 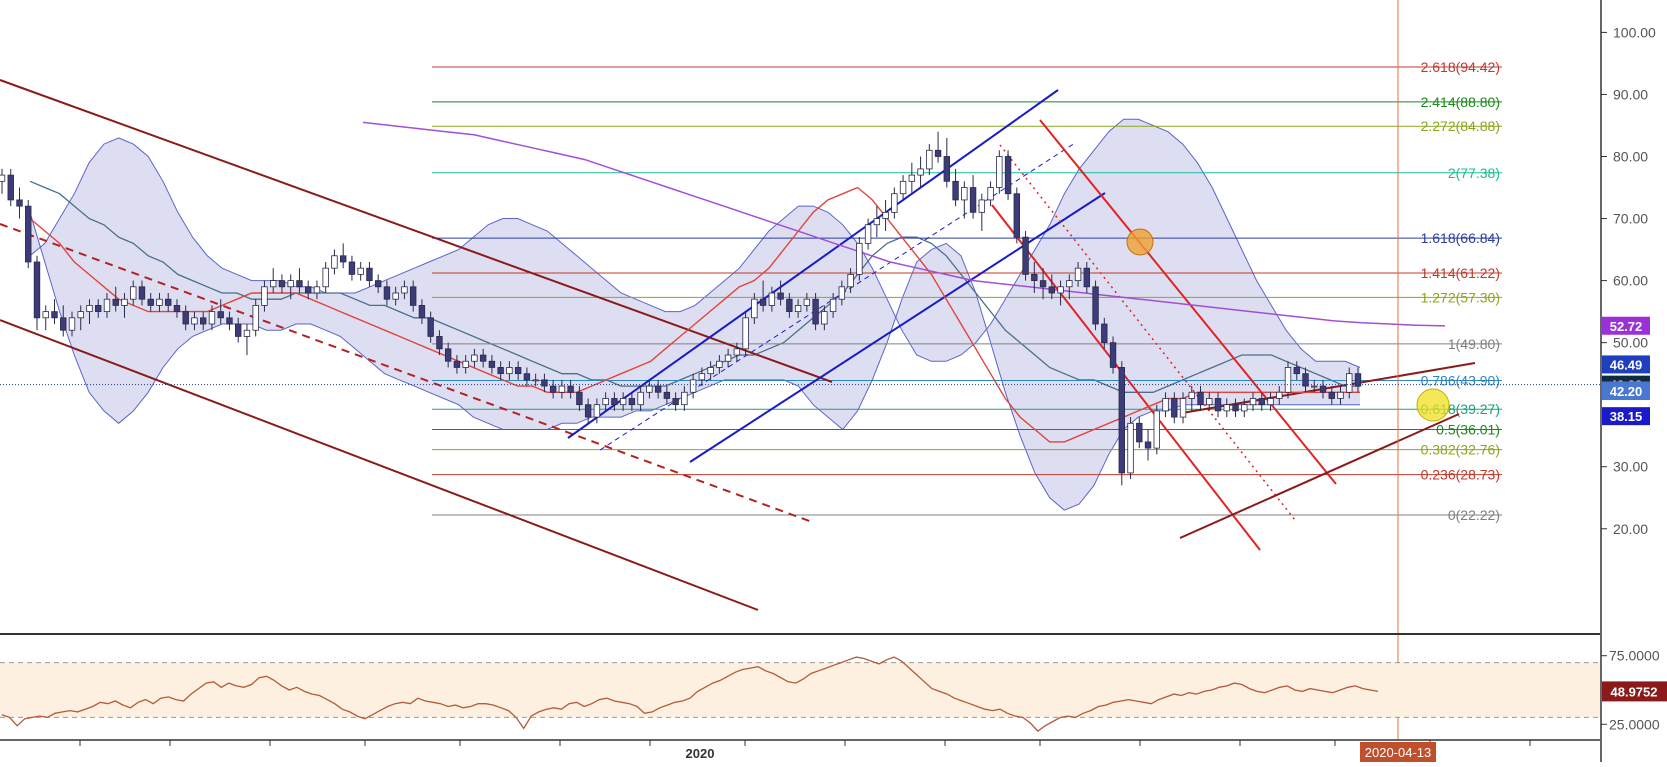 I want to click on rsi-panel, so click(x=800, y=694).